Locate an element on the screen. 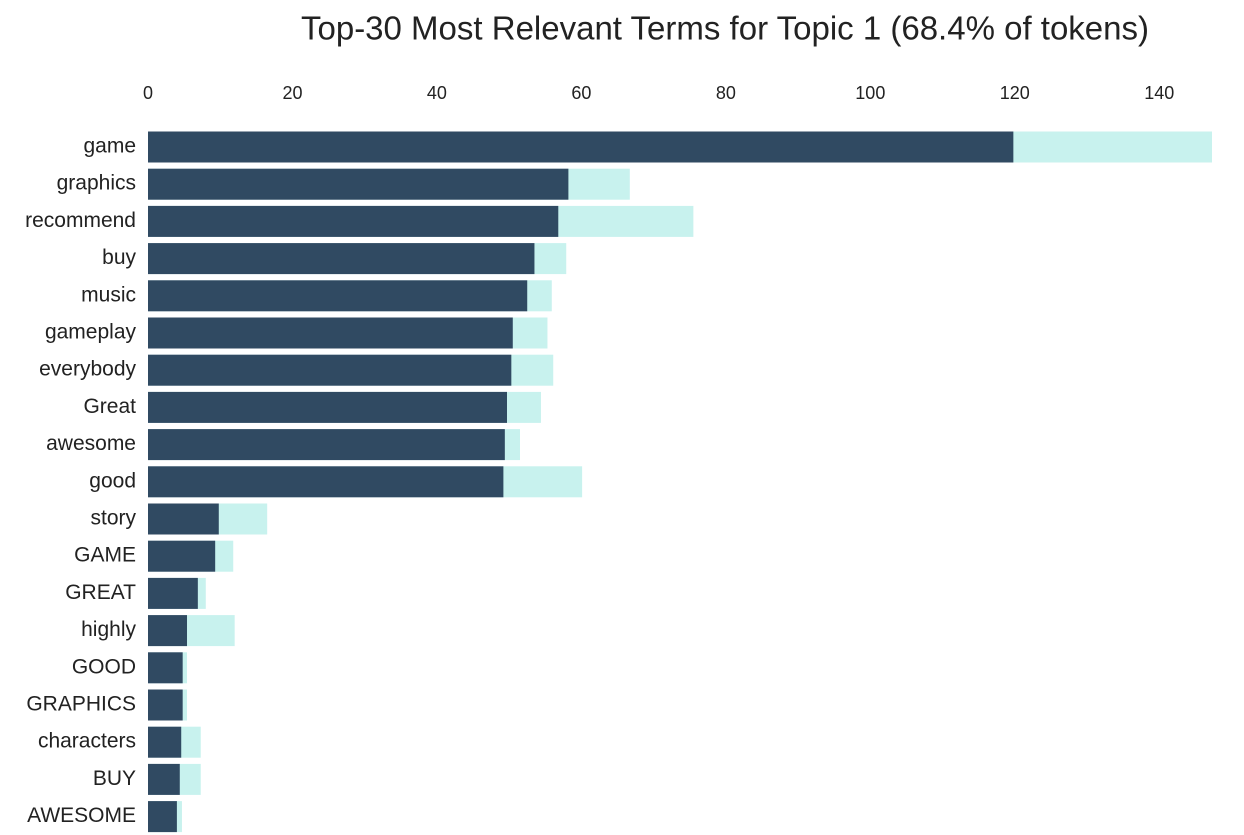 The height and width of the screenshot is (835, 1244). x-tick-label: 140 is located at coordinates (1159, 93).